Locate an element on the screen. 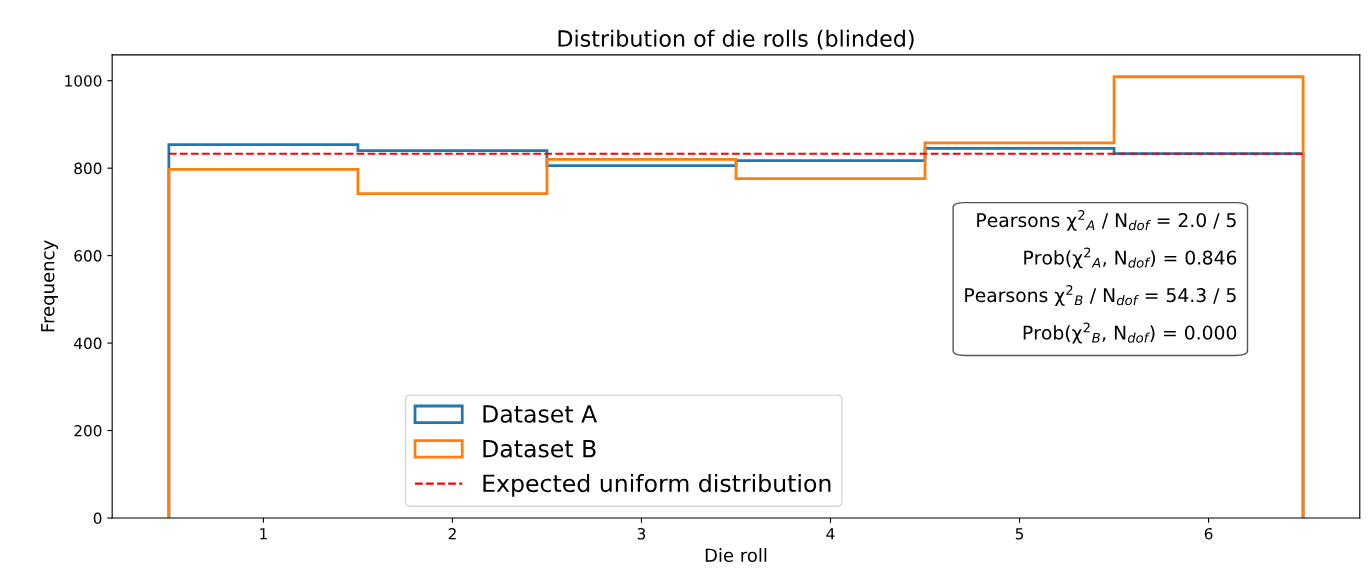  y-tick-label: 200 is located at coordinates (88, 431).